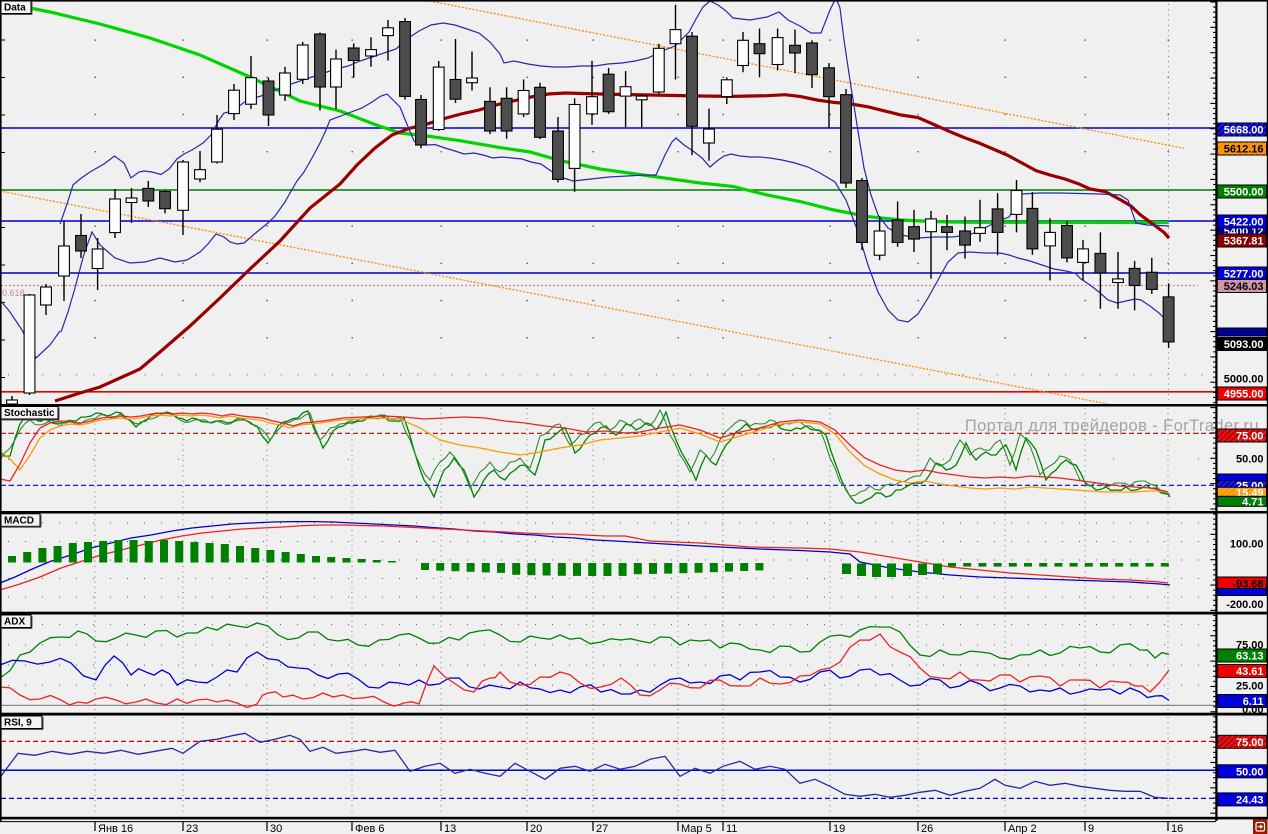 This screenshot has height=834, width=1268. What do you see at coordinates (1244, 193) in the screenshot?
I see `svg-text: 5500.00` at bounding box center [1244, 193].